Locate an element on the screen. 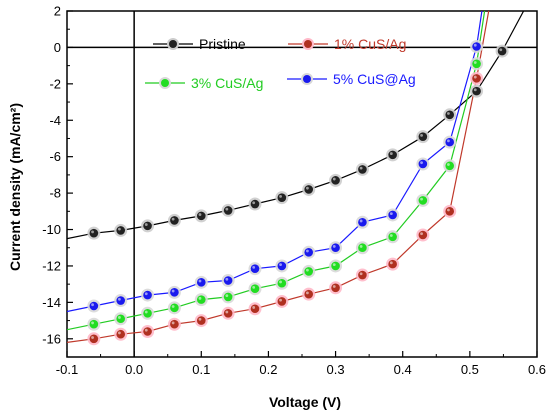  y-tick-label: -4 is located at coordinates (55, 120).